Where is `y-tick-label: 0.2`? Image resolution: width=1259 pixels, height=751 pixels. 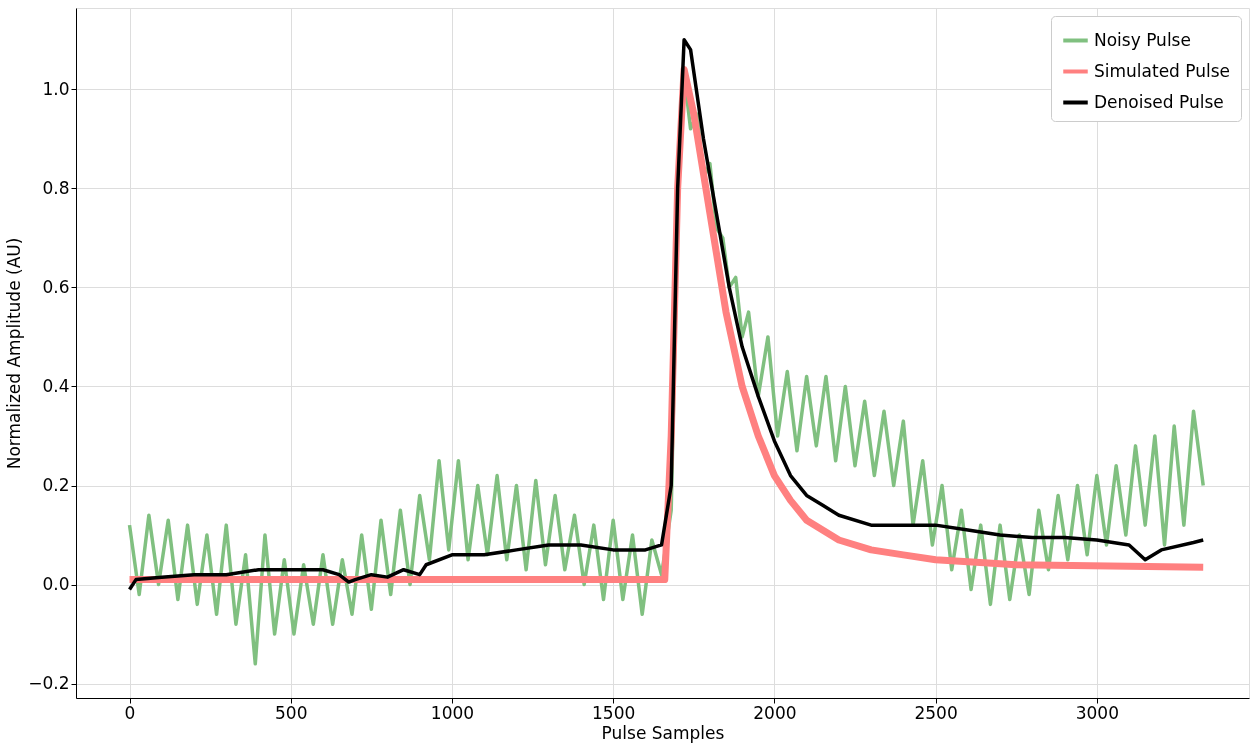
y-tick-label: 0.2 is located at coordinates (56, 485).